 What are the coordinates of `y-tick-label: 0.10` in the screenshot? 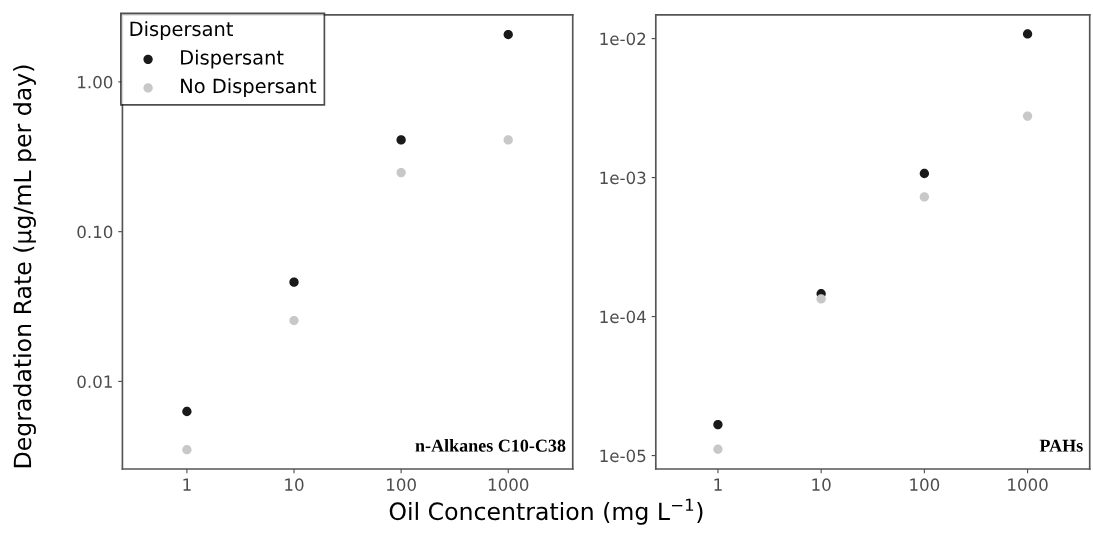 It's located at (95, 232).